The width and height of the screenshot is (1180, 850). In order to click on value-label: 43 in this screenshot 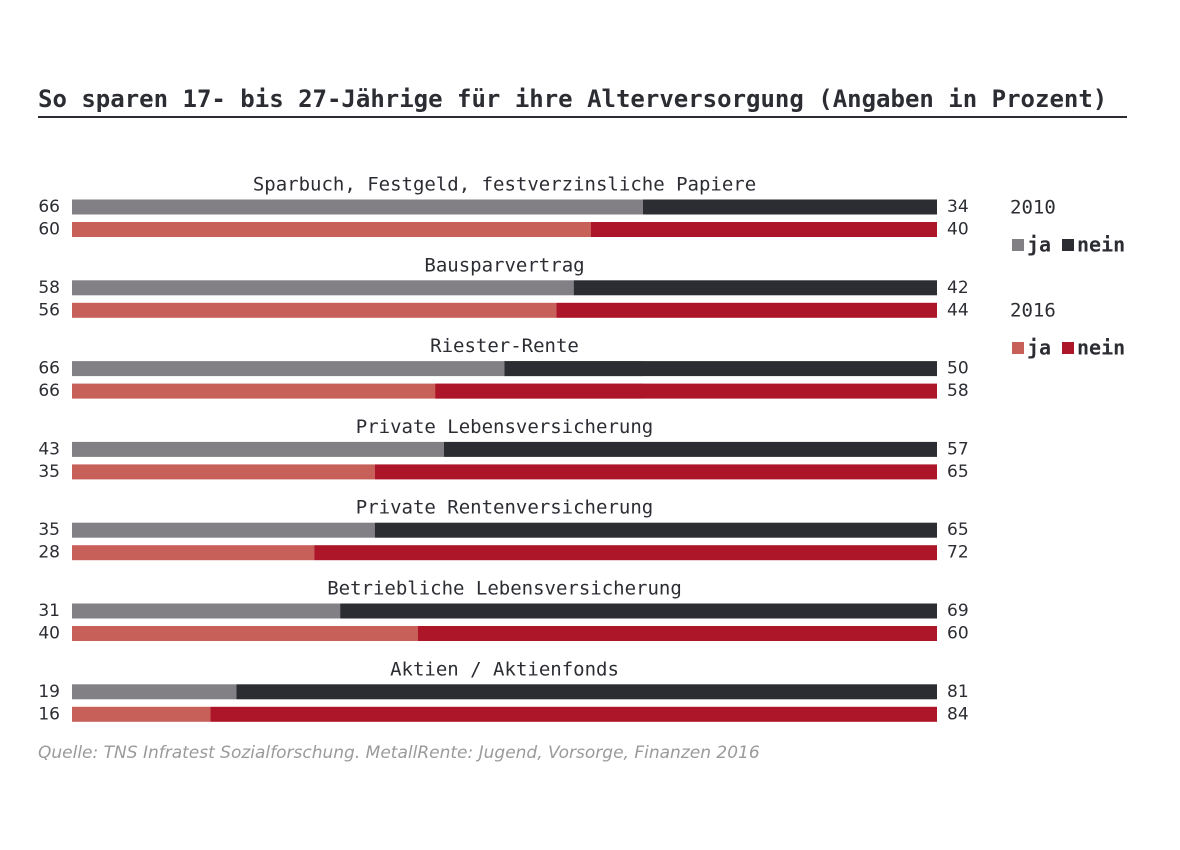, I will do `click(49, 449)`.